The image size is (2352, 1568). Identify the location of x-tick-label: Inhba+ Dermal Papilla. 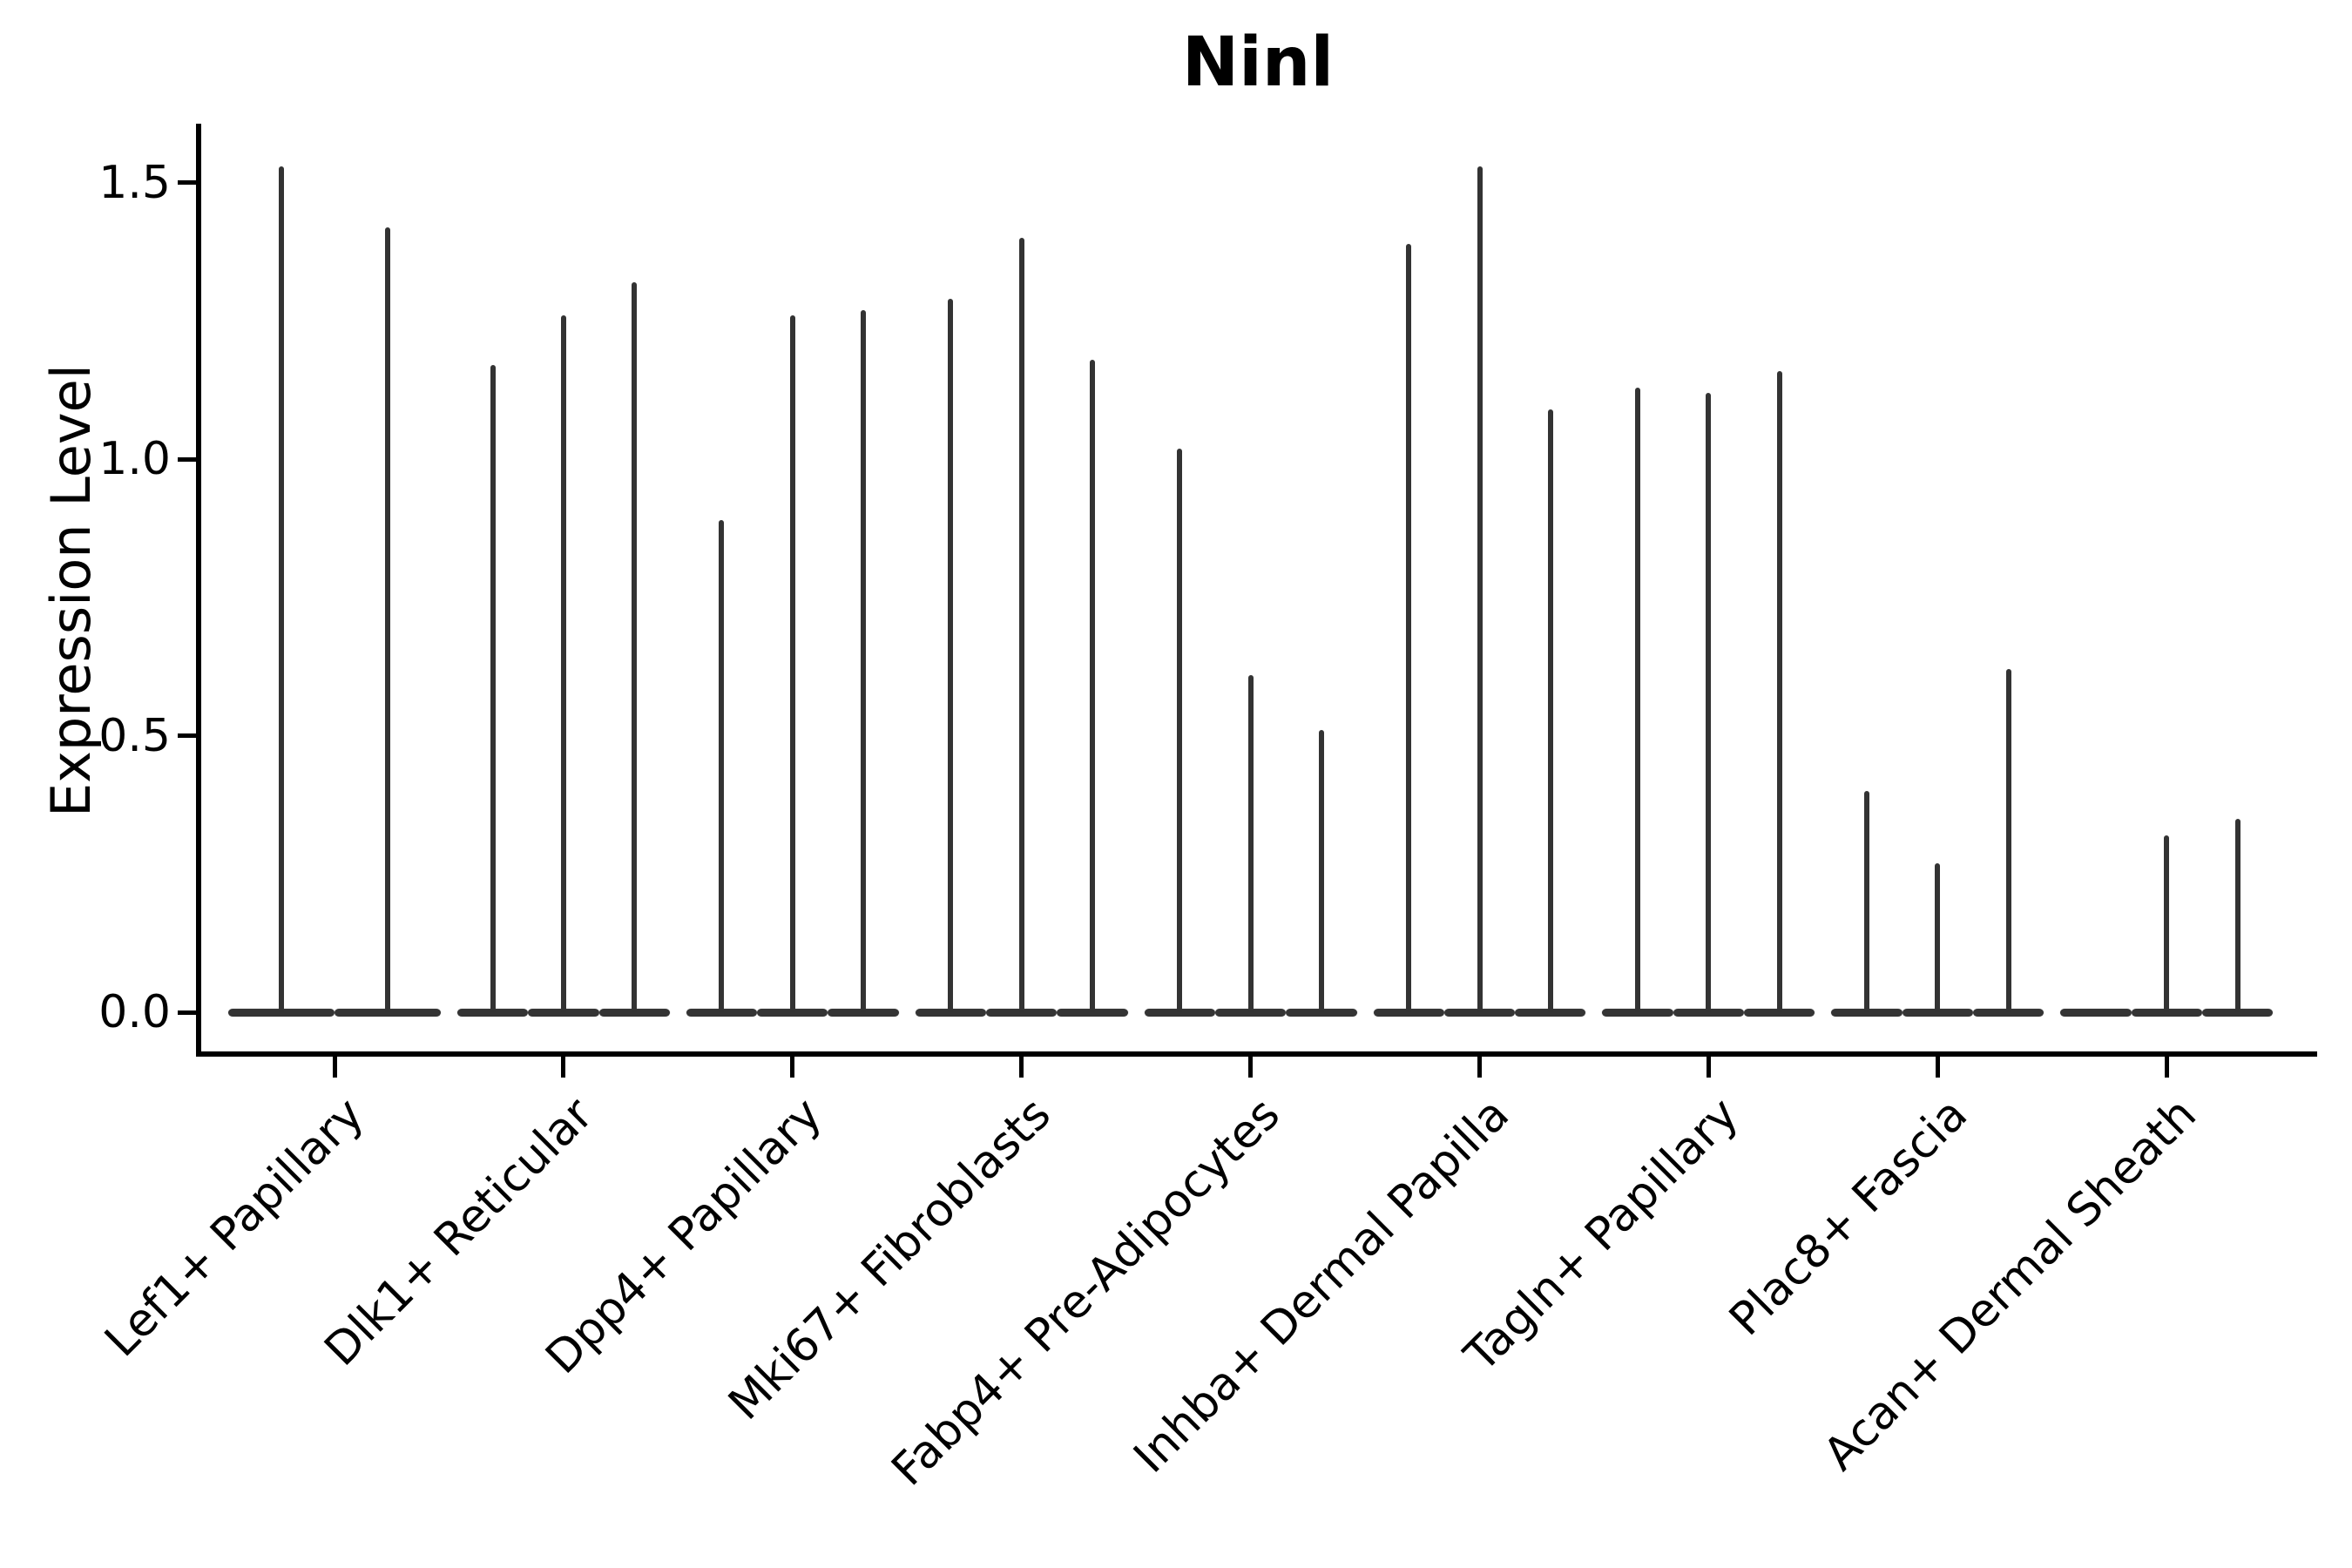
(1322, 1286).